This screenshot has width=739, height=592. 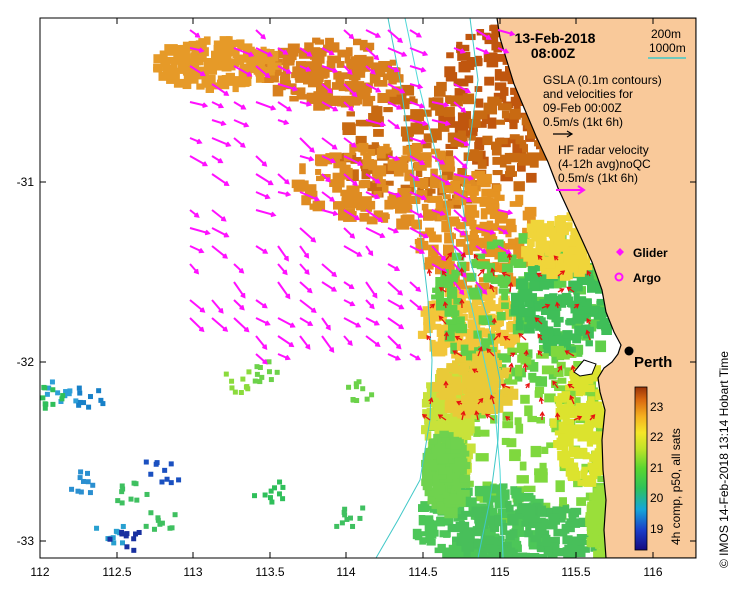 I want to click on isobath-inner, so click(x=481, y=288).